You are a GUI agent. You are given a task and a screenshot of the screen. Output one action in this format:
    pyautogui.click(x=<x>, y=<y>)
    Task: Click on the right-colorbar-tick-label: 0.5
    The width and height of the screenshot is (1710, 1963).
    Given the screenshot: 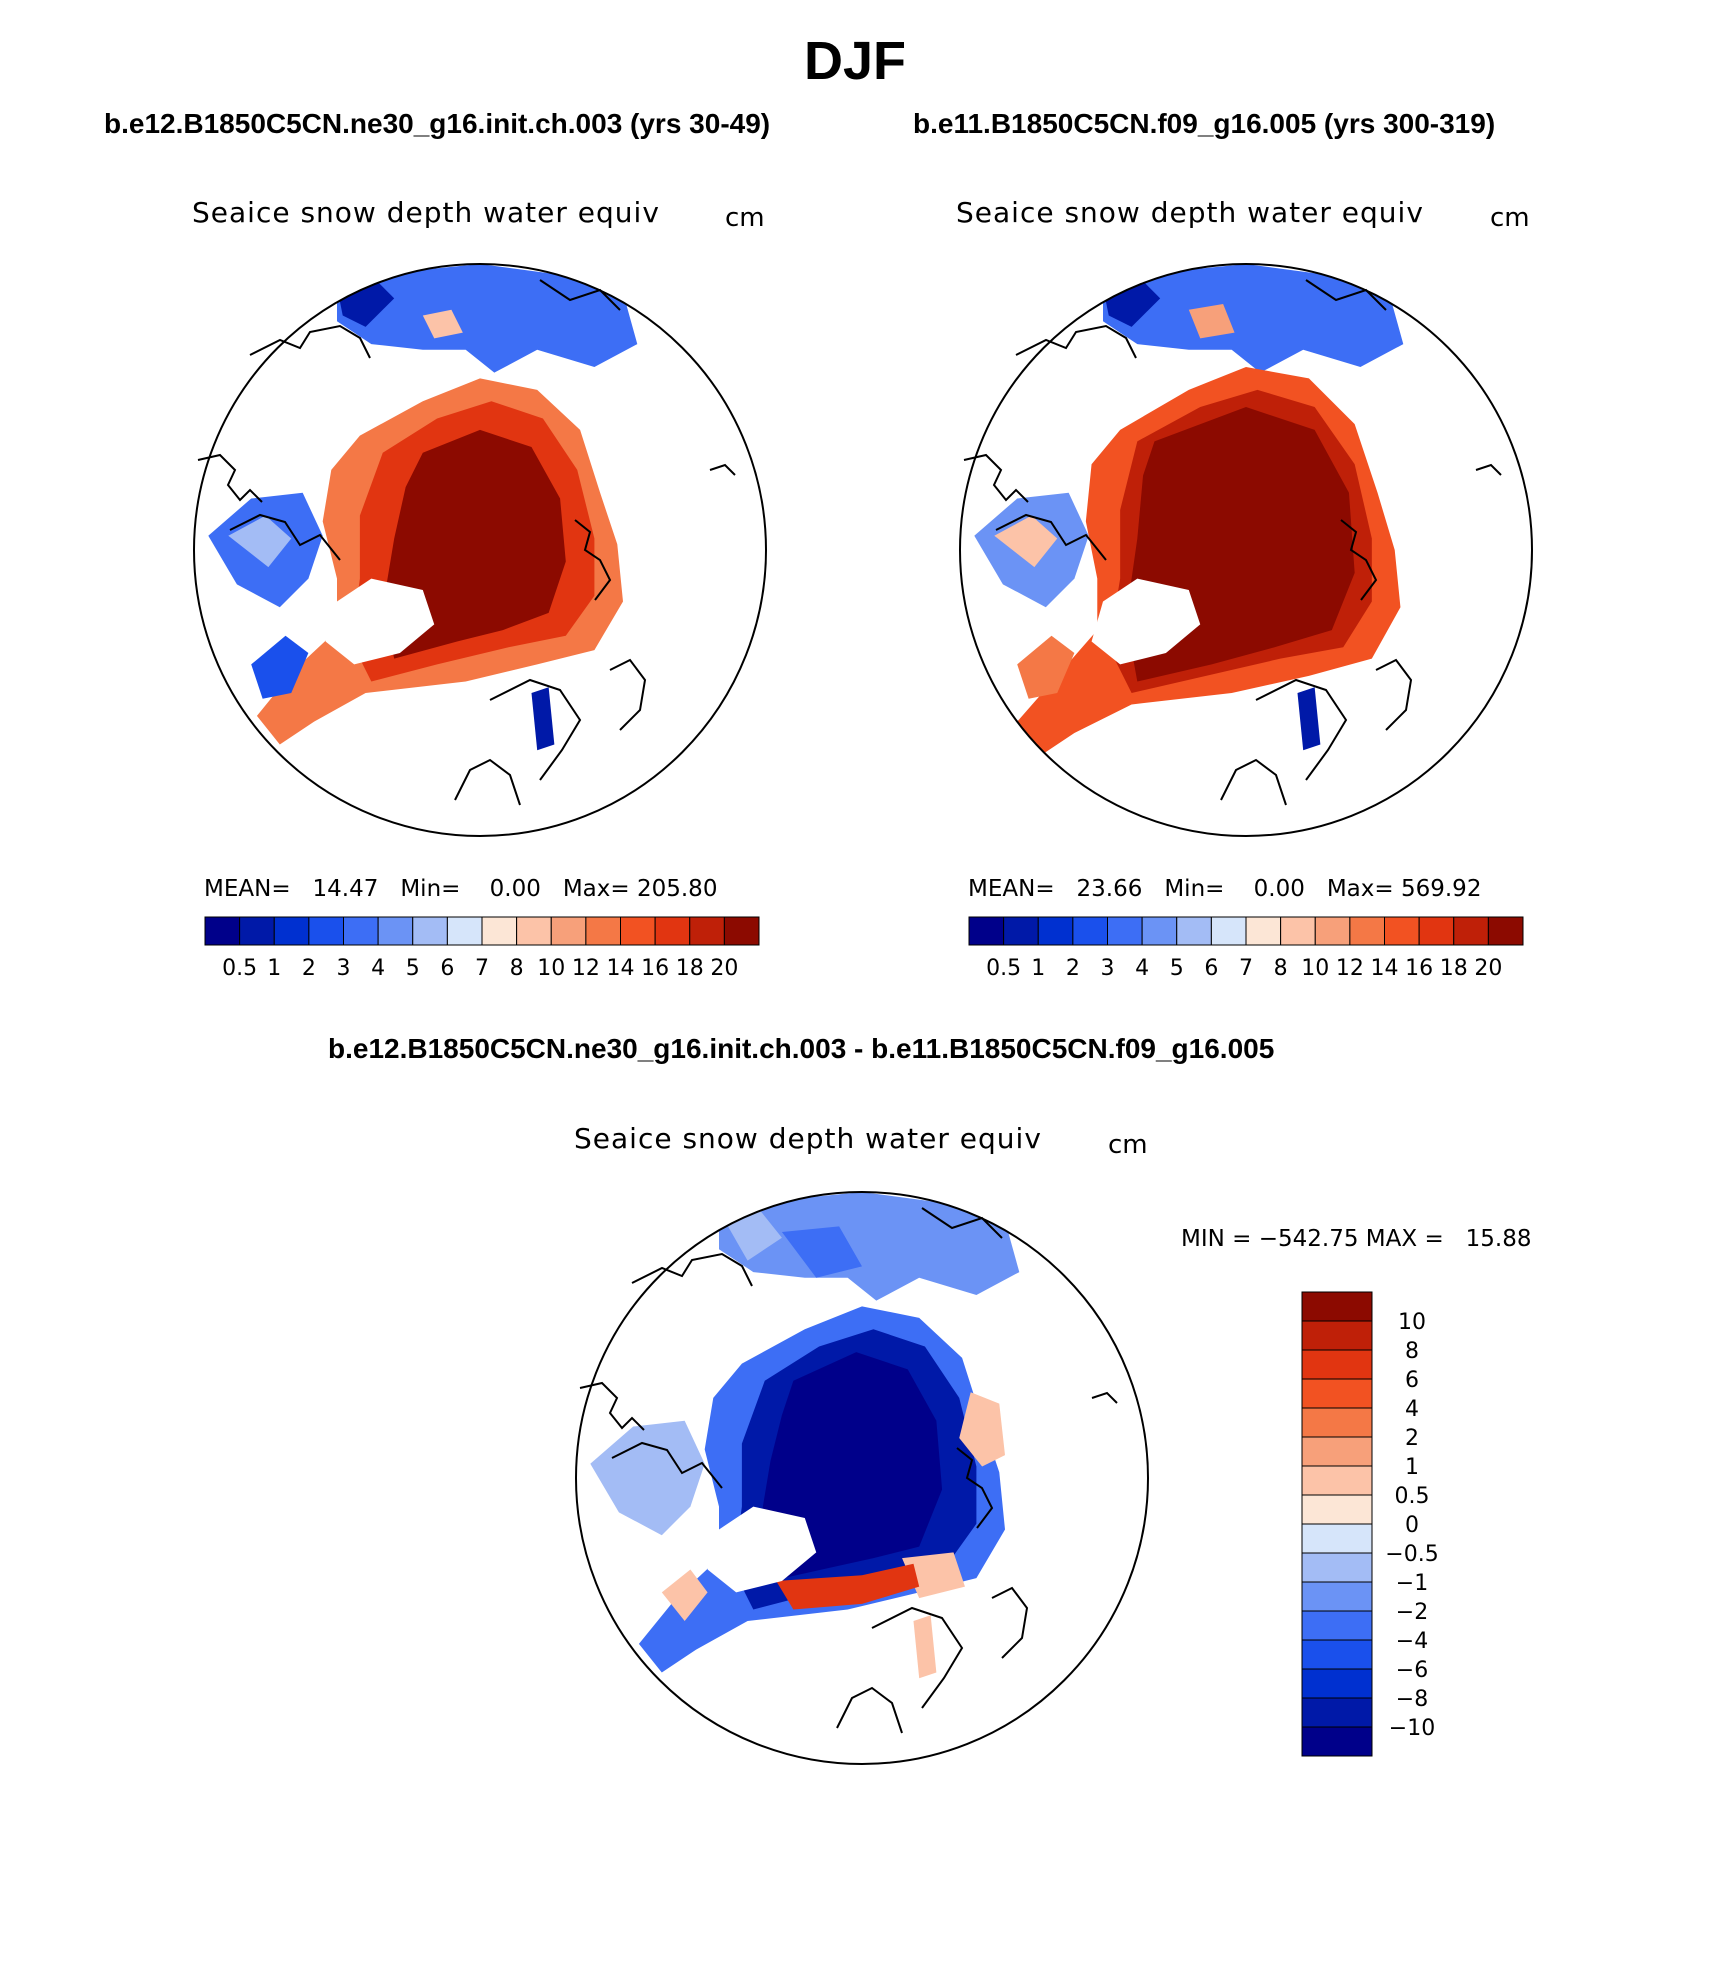 What is the action you would take?
    pyautogui.click(x=1003, y=968)
    